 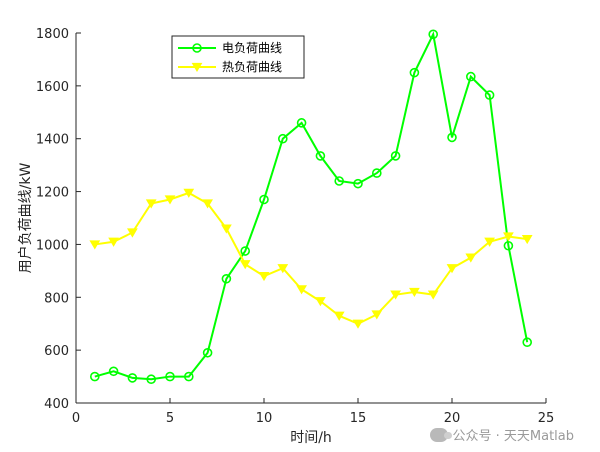 What do you see at coordinates (52, 140) in the screenshot?
I see `y-tick-label: 1400` at bounding box center [52, 140].